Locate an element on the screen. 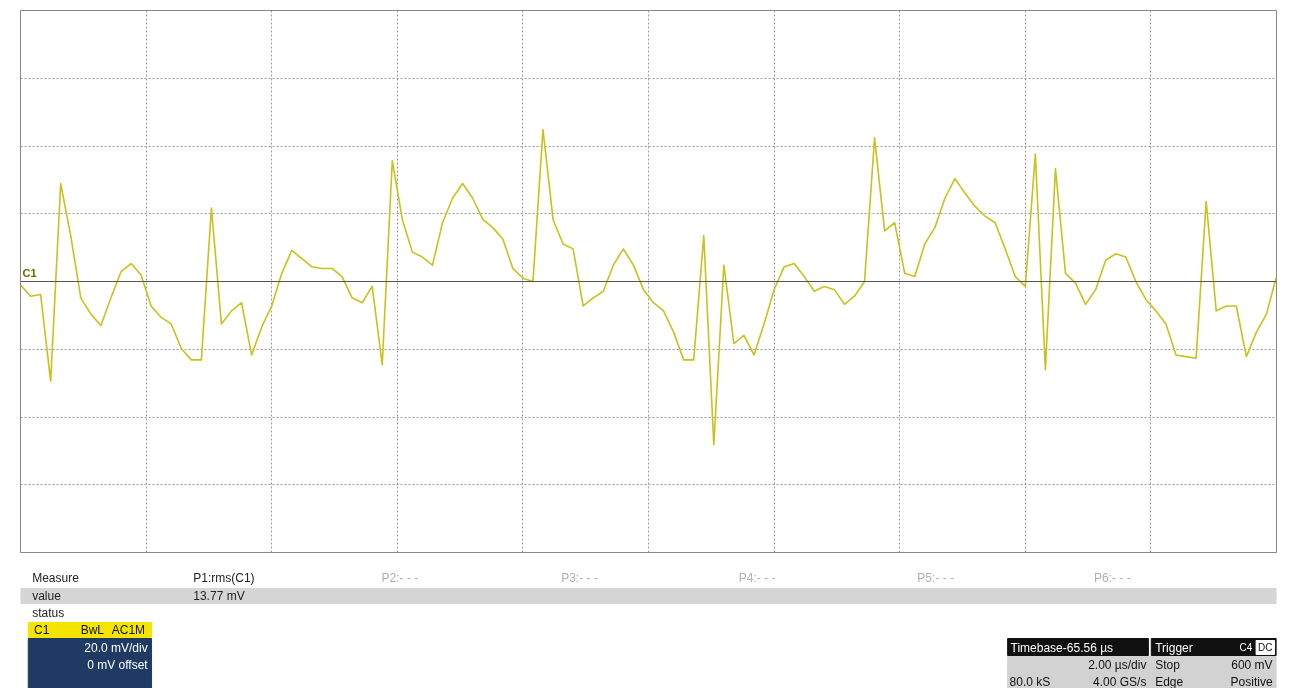  text: Positive is located at coordinates (1251, 681).